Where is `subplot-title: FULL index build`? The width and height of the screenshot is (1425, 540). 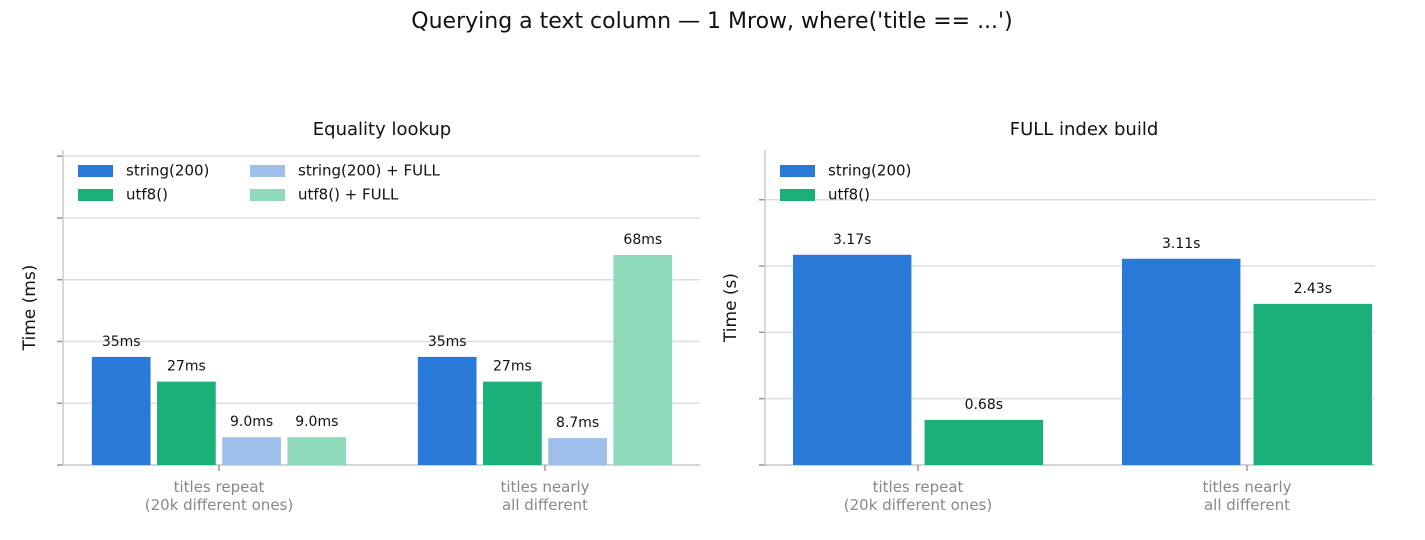 subplot-title: FULL index build is located at coordinates (1084, 129).